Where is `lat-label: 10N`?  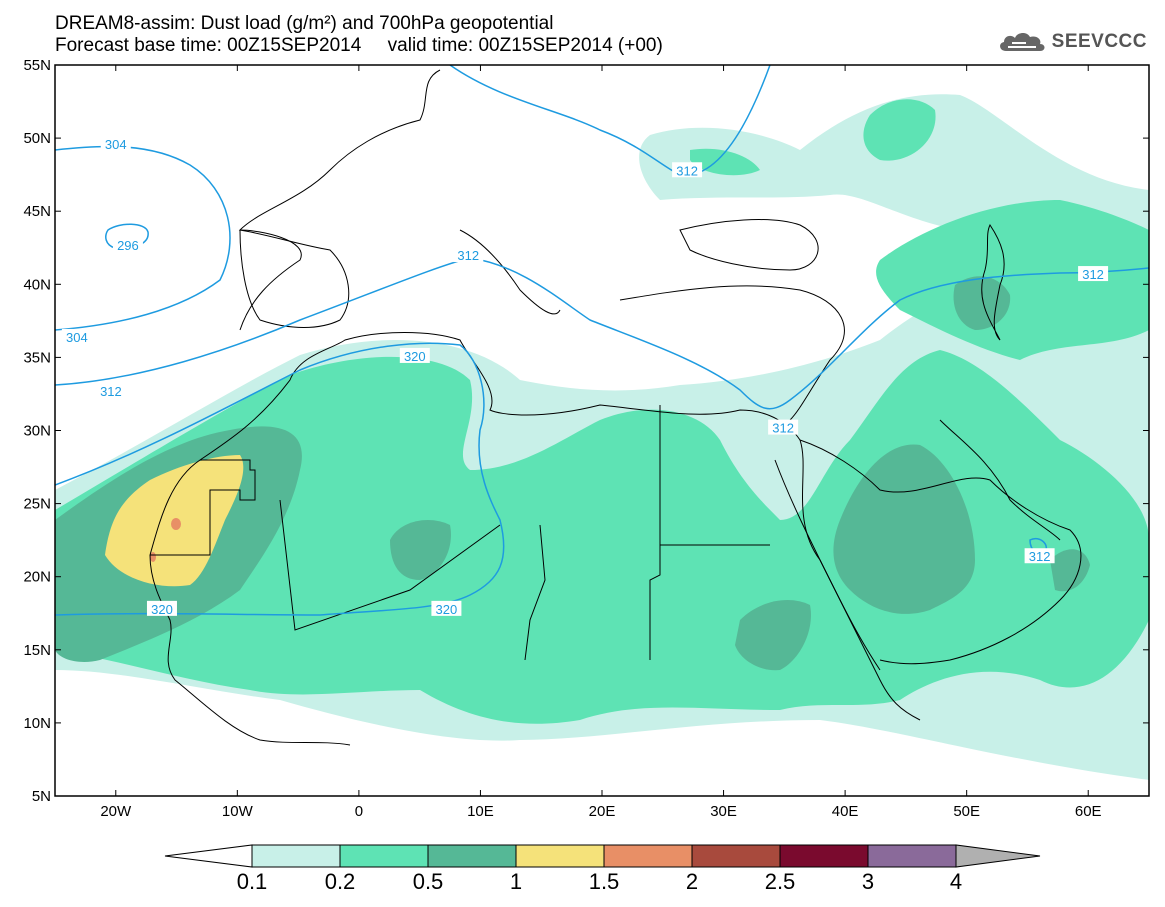
lat-label: 10N is located at coordinates (37, 723).